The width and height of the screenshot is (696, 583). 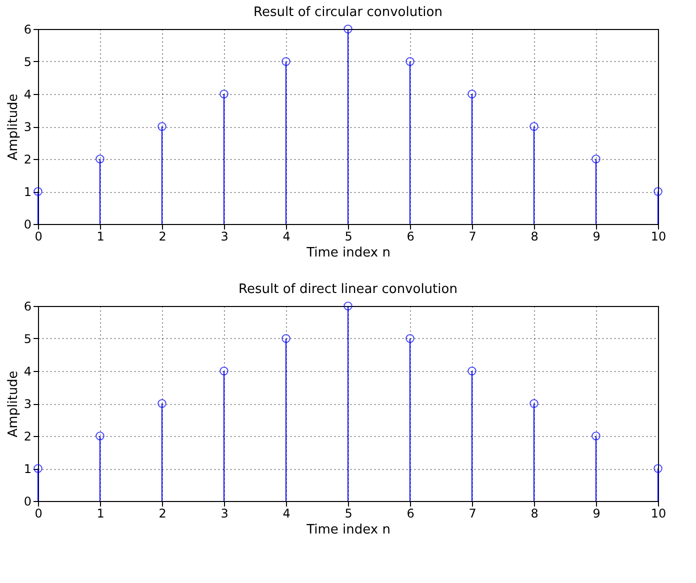 I want to click on chart-title: Result of direct linear convolution, so click(x=348, y=289).